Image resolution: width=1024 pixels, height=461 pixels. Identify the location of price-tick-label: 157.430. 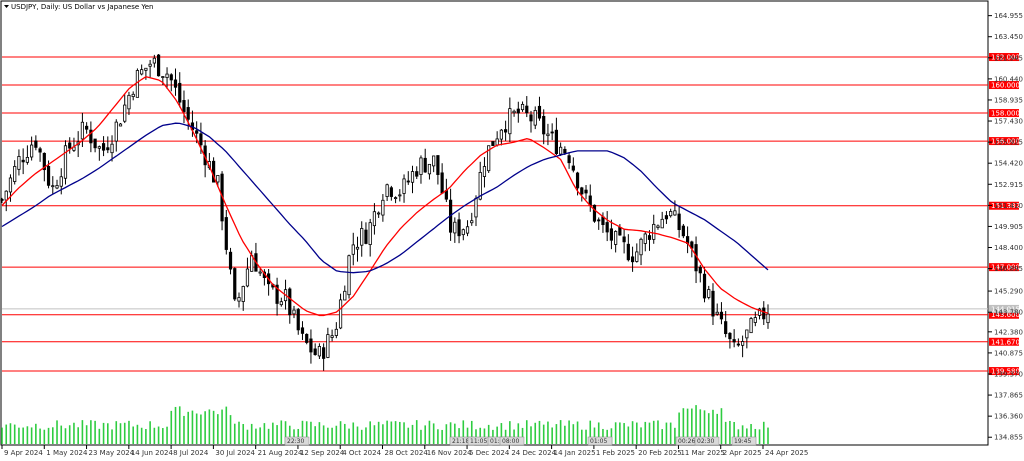
(1008, 122).